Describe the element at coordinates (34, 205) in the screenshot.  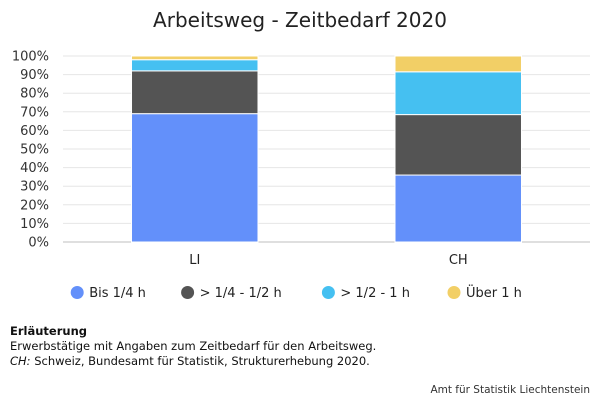
I see `y-tick-label: 20%` at that location.